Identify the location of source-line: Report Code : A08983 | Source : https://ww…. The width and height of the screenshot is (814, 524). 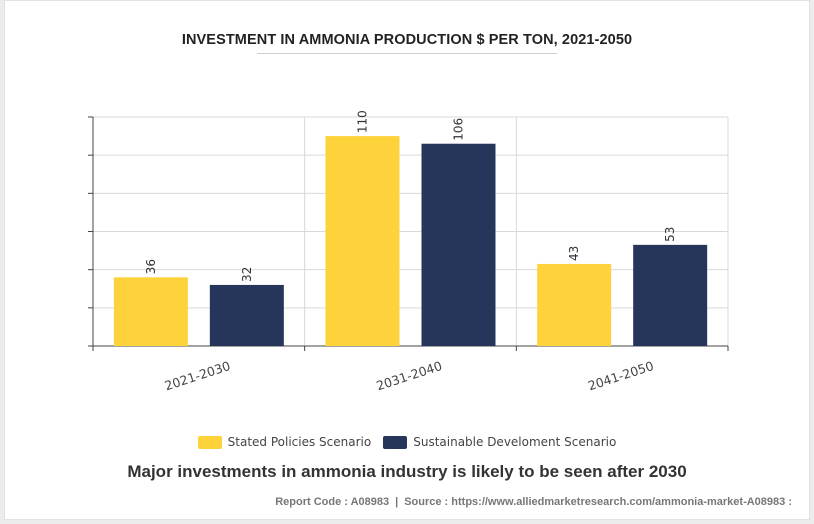
(533, 502).